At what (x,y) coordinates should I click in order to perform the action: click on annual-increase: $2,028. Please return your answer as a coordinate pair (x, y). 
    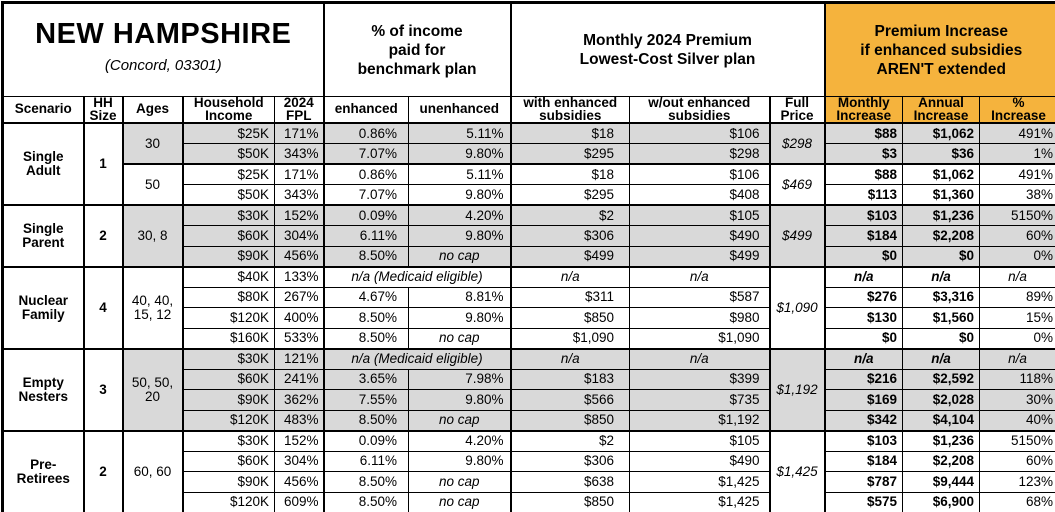
    Looking at the image, I should click on (941, 400).